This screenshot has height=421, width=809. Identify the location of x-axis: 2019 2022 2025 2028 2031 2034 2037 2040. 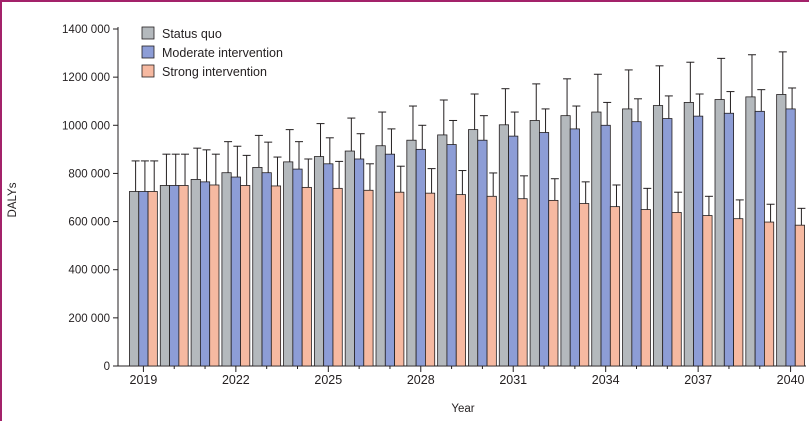
(462, 376).